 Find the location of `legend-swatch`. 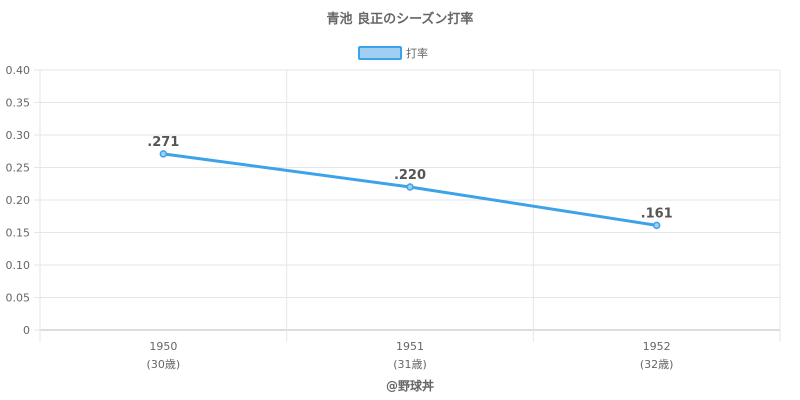

legend-swatch is located at coordinates (380, 53).